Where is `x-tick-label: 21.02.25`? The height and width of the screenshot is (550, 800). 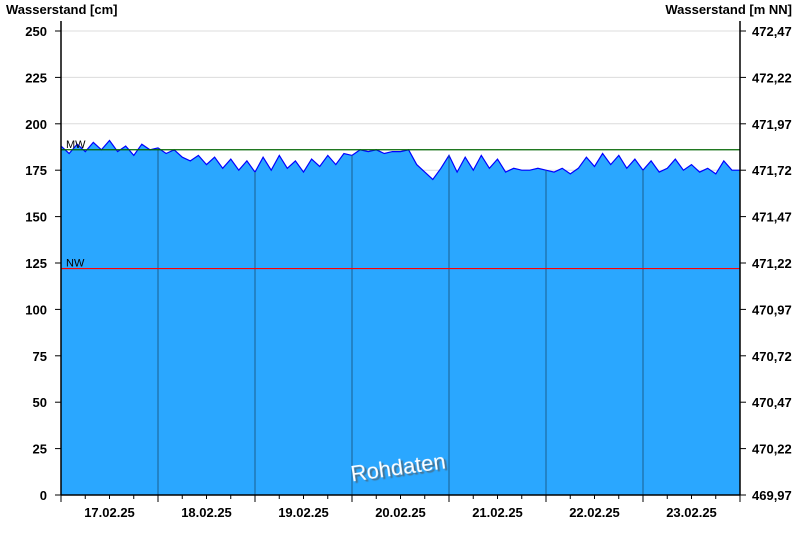
x-tick-label: 21.02.25 is located at coordinates (497, 512).